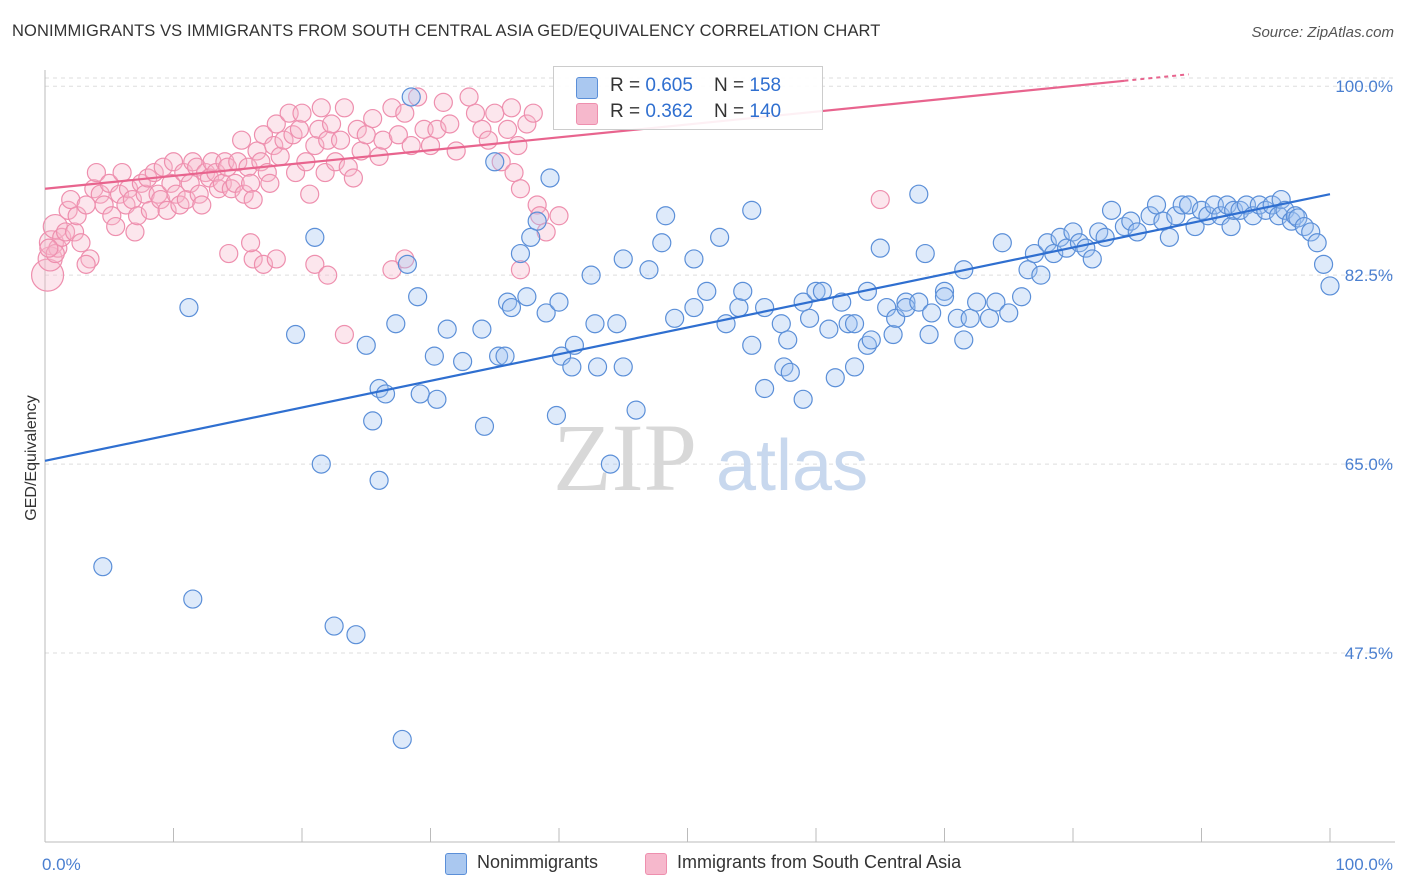 This screenshot has width=1406, height=892. Describe the element at coordinates (1322, 32) in the screenshot. I see `source-label: Source: ZipAtlas.com` at that location.